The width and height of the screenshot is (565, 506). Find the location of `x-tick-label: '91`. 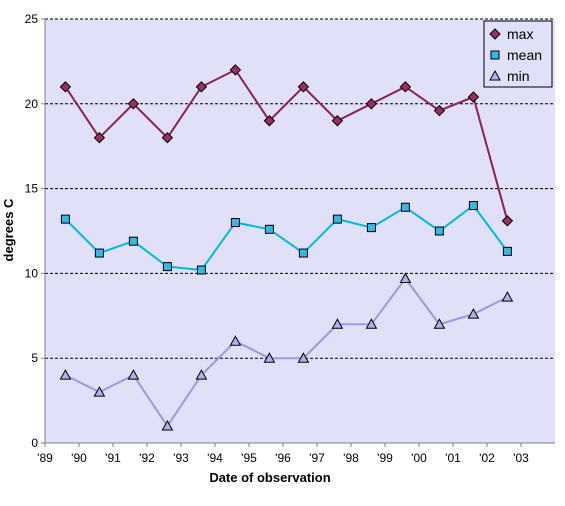

x-tick-label: '91 is located at coordinates (113, 458).